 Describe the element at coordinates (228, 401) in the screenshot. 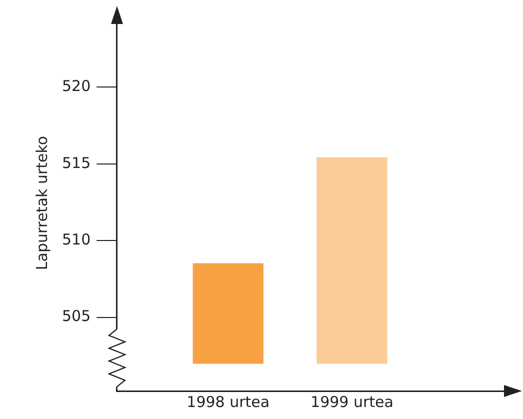

I see `x-tick-label: 1998 urtea` at that location.